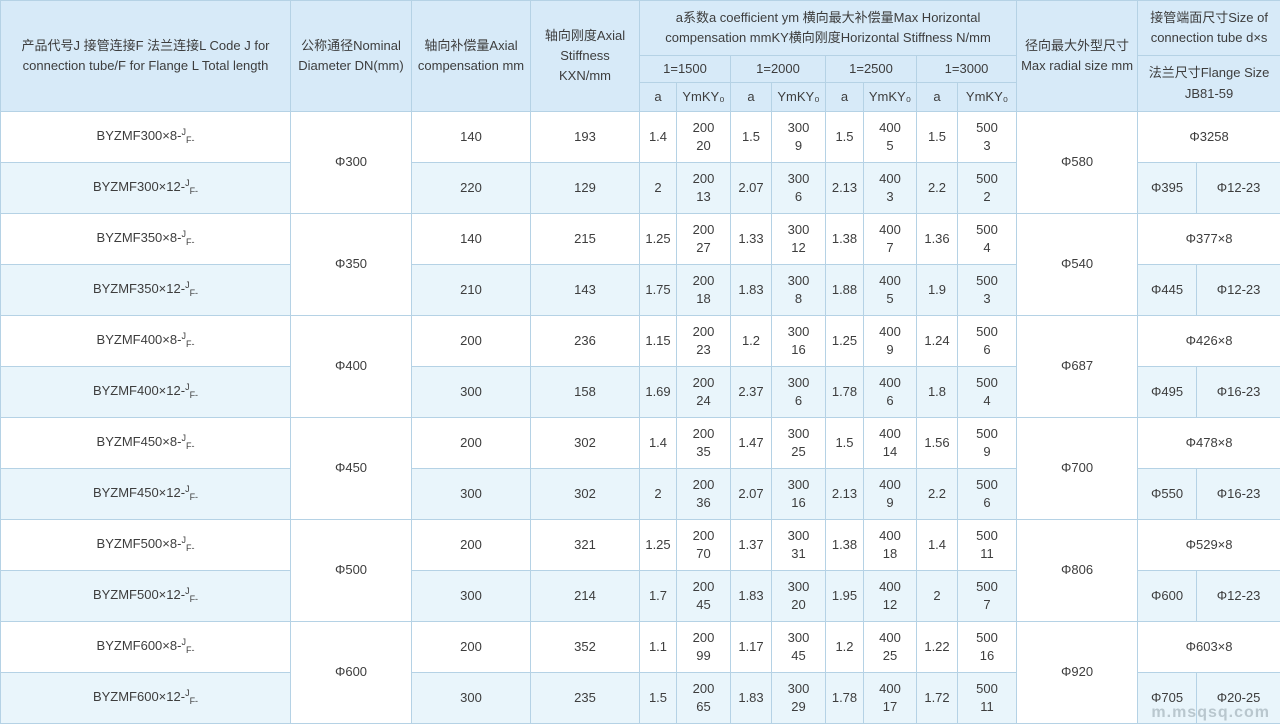 This screenshot has height=724, width=1280. Describe the element at coordinates (1077, 264) in the screenshot. I see `max-radial-size-cell: Φ540` at that location.